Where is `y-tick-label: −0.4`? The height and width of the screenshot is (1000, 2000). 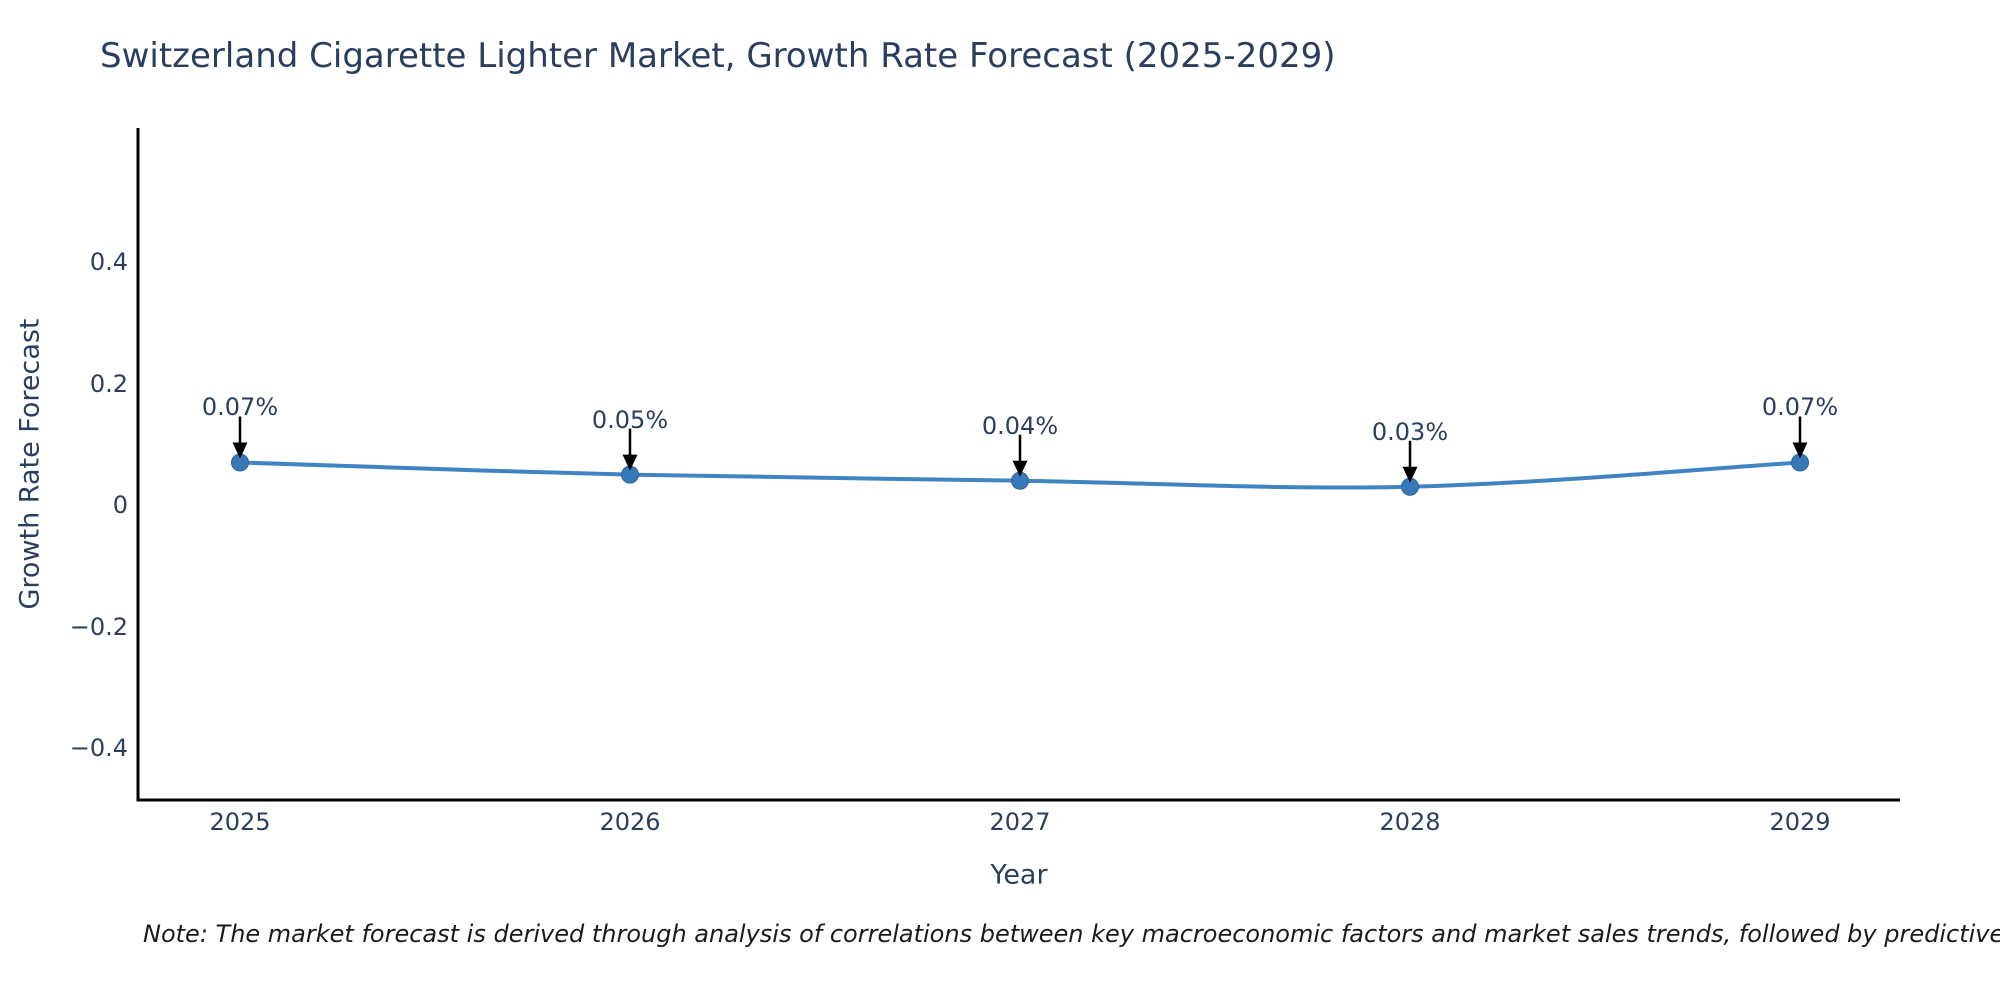 y-tick-label: −0.4 is located at coordinates (98, 748).